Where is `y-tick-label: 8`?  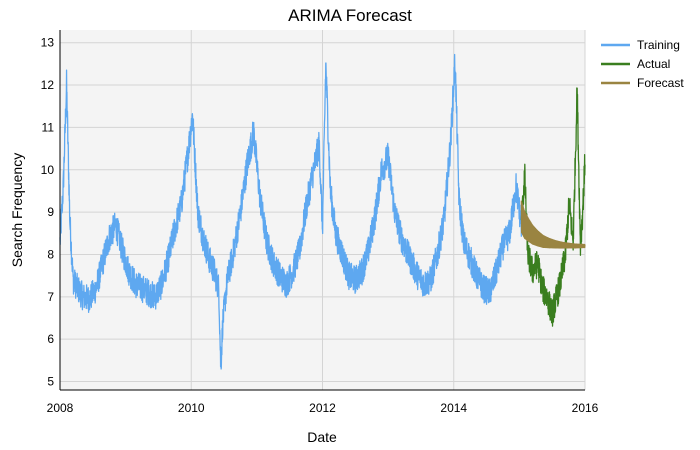
y-tick-label: 8 is located at coordinates (50, 254).